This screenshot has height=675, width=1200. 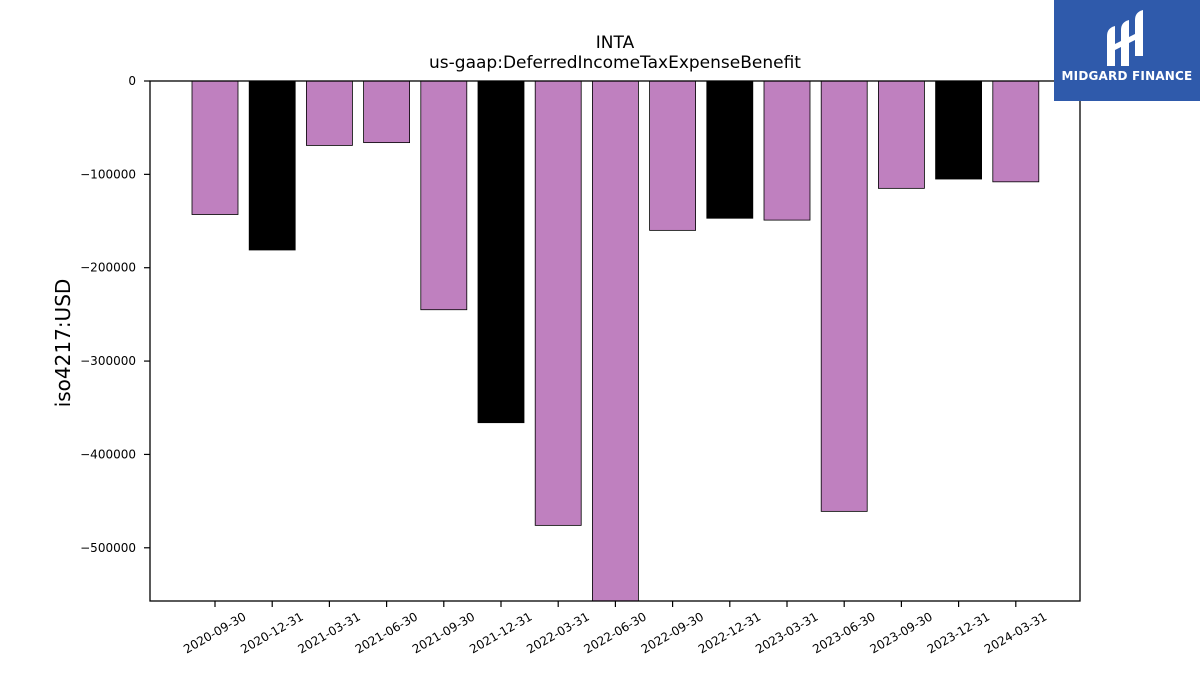 What do you see at coordinates (108, 361) in the screenshot?
I see `y-tick-label: −300000` at bounding box center [108, 361].